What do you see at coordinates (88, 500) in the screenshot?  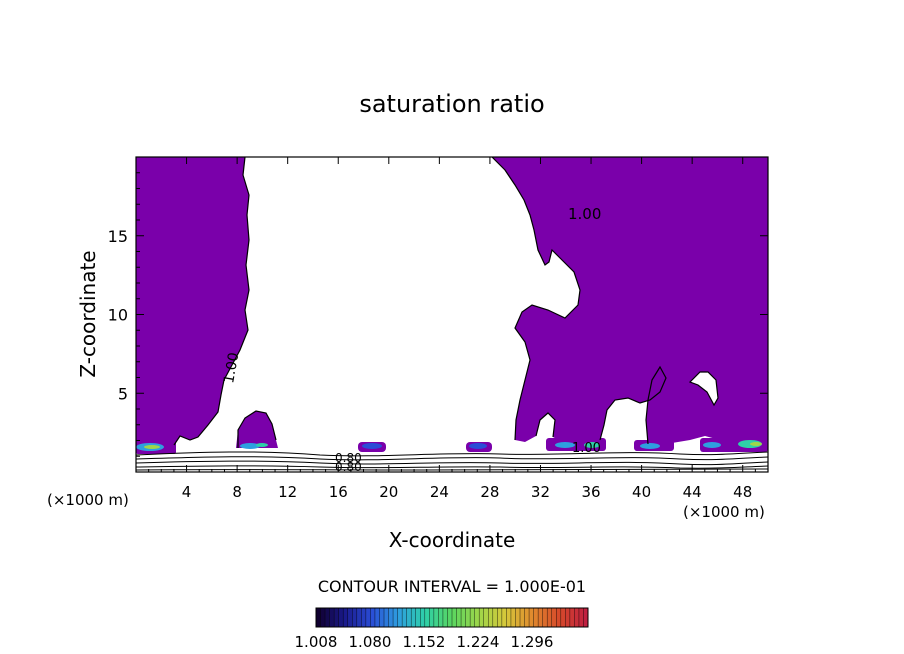 I see `x-unit-label-left: (×1000 m)` at bounding box center [88, 500].